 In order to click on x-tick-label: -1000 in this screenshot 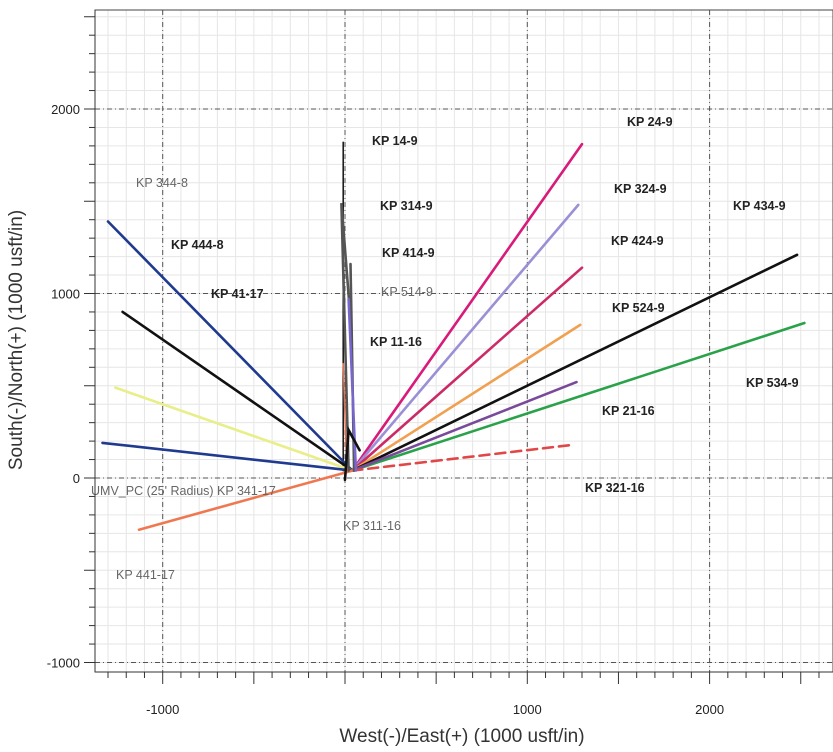, I will do `click(162, 709)`.